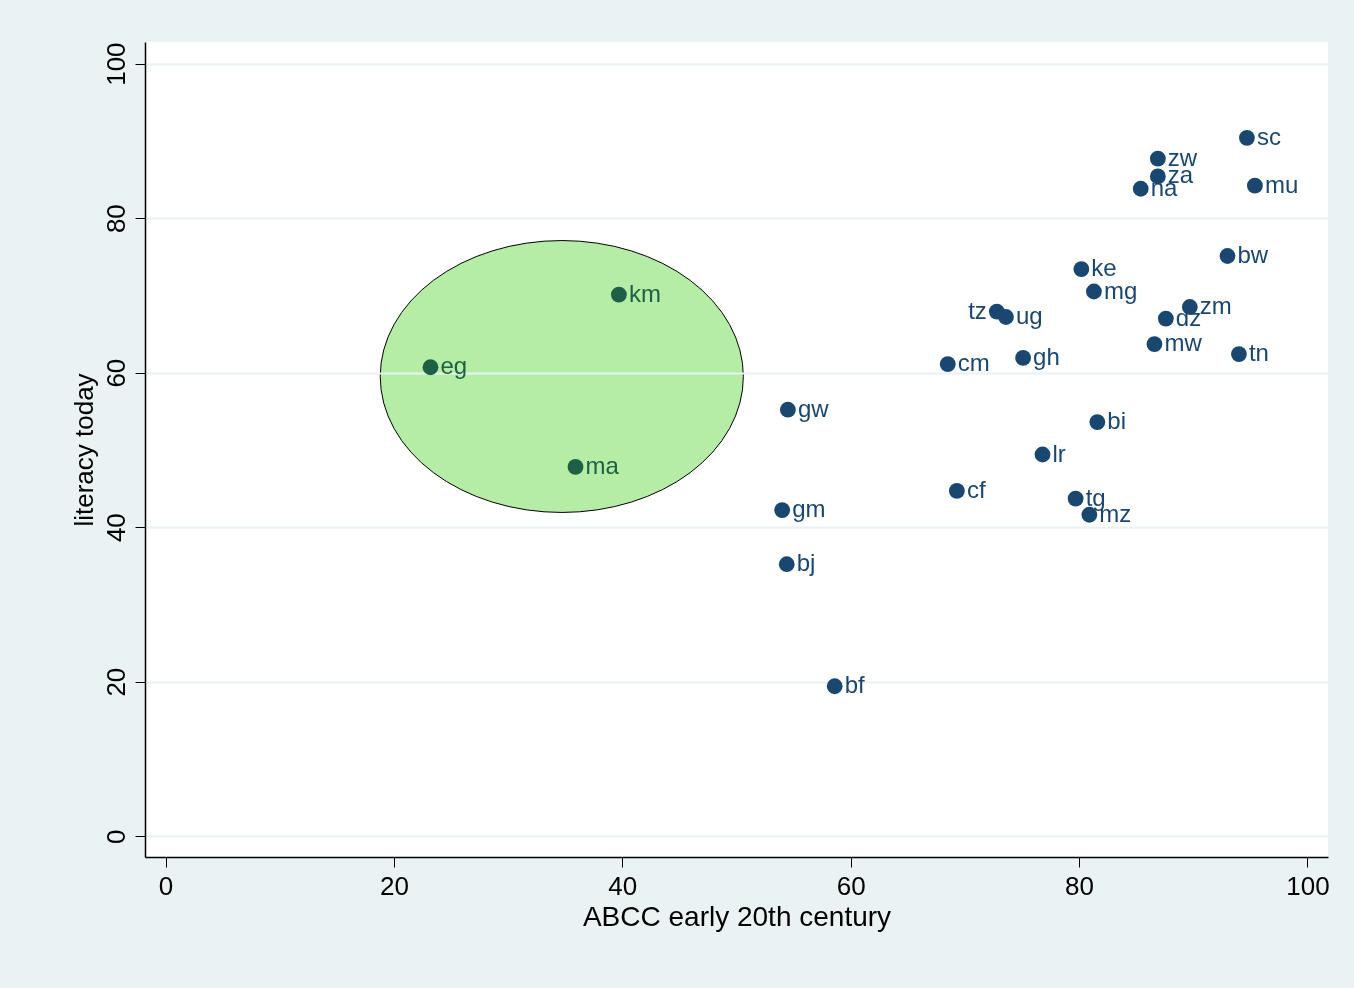  What do you see at coordinates (809, 509) in the screenshot?
I see `annotation: gm` at bounding box center [809, 509].